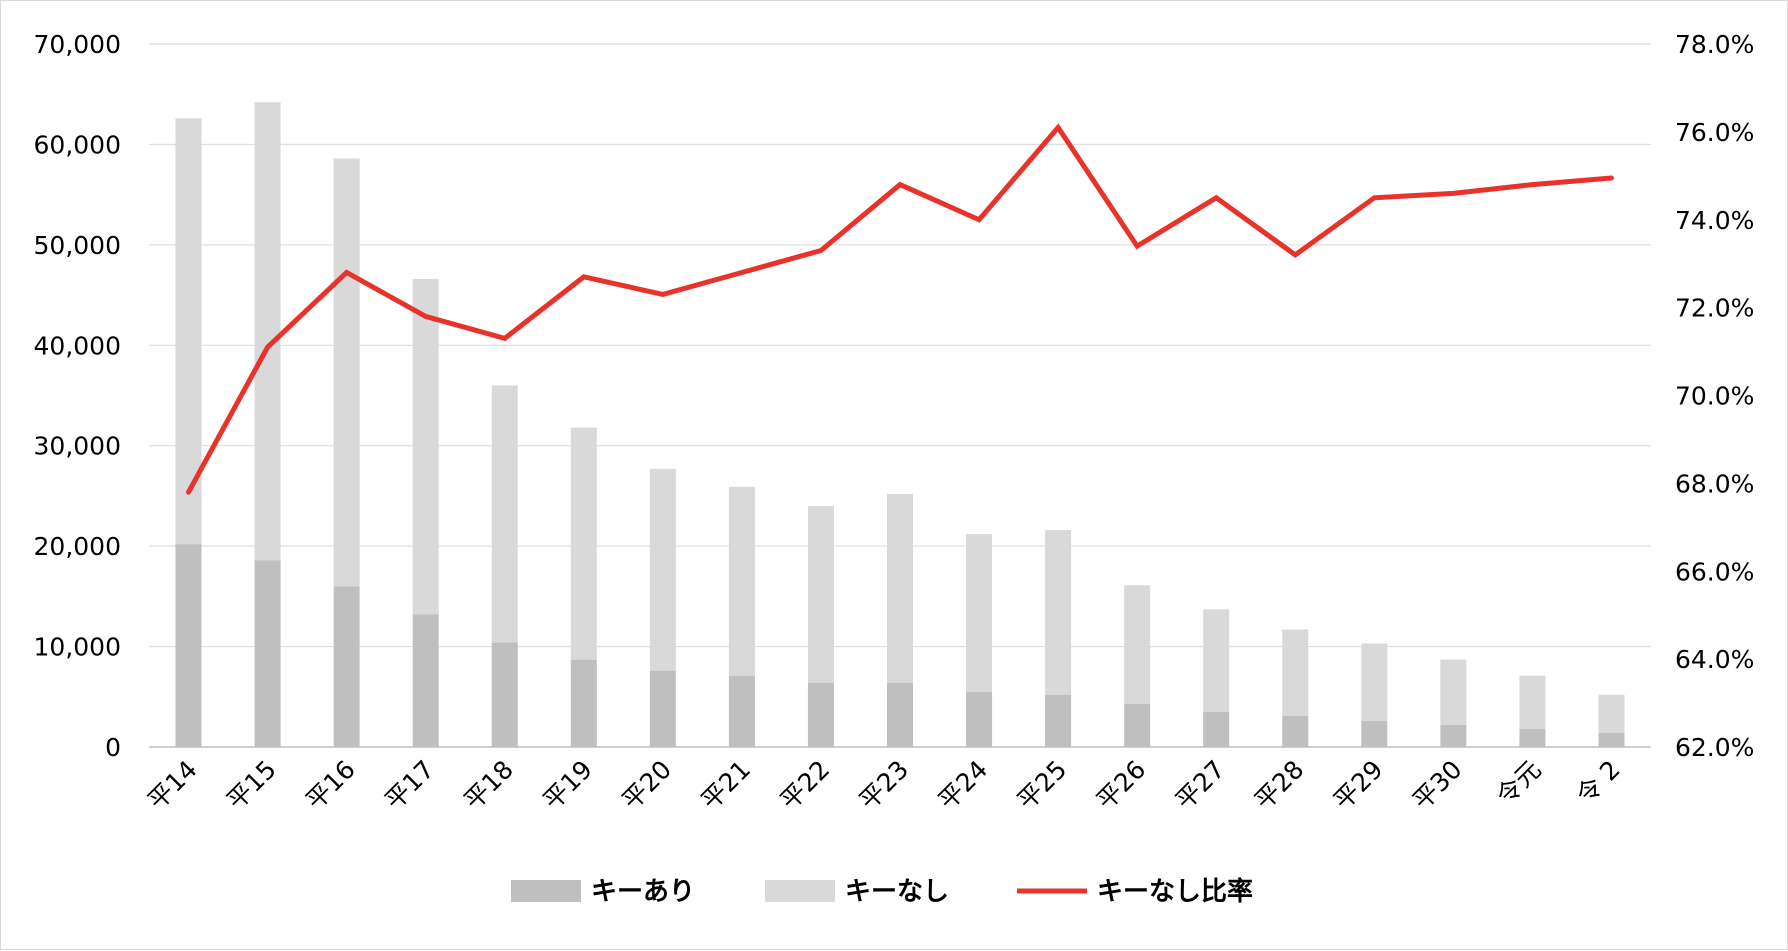  I want to click on x-tick-label: 平16, so click(330, 785).